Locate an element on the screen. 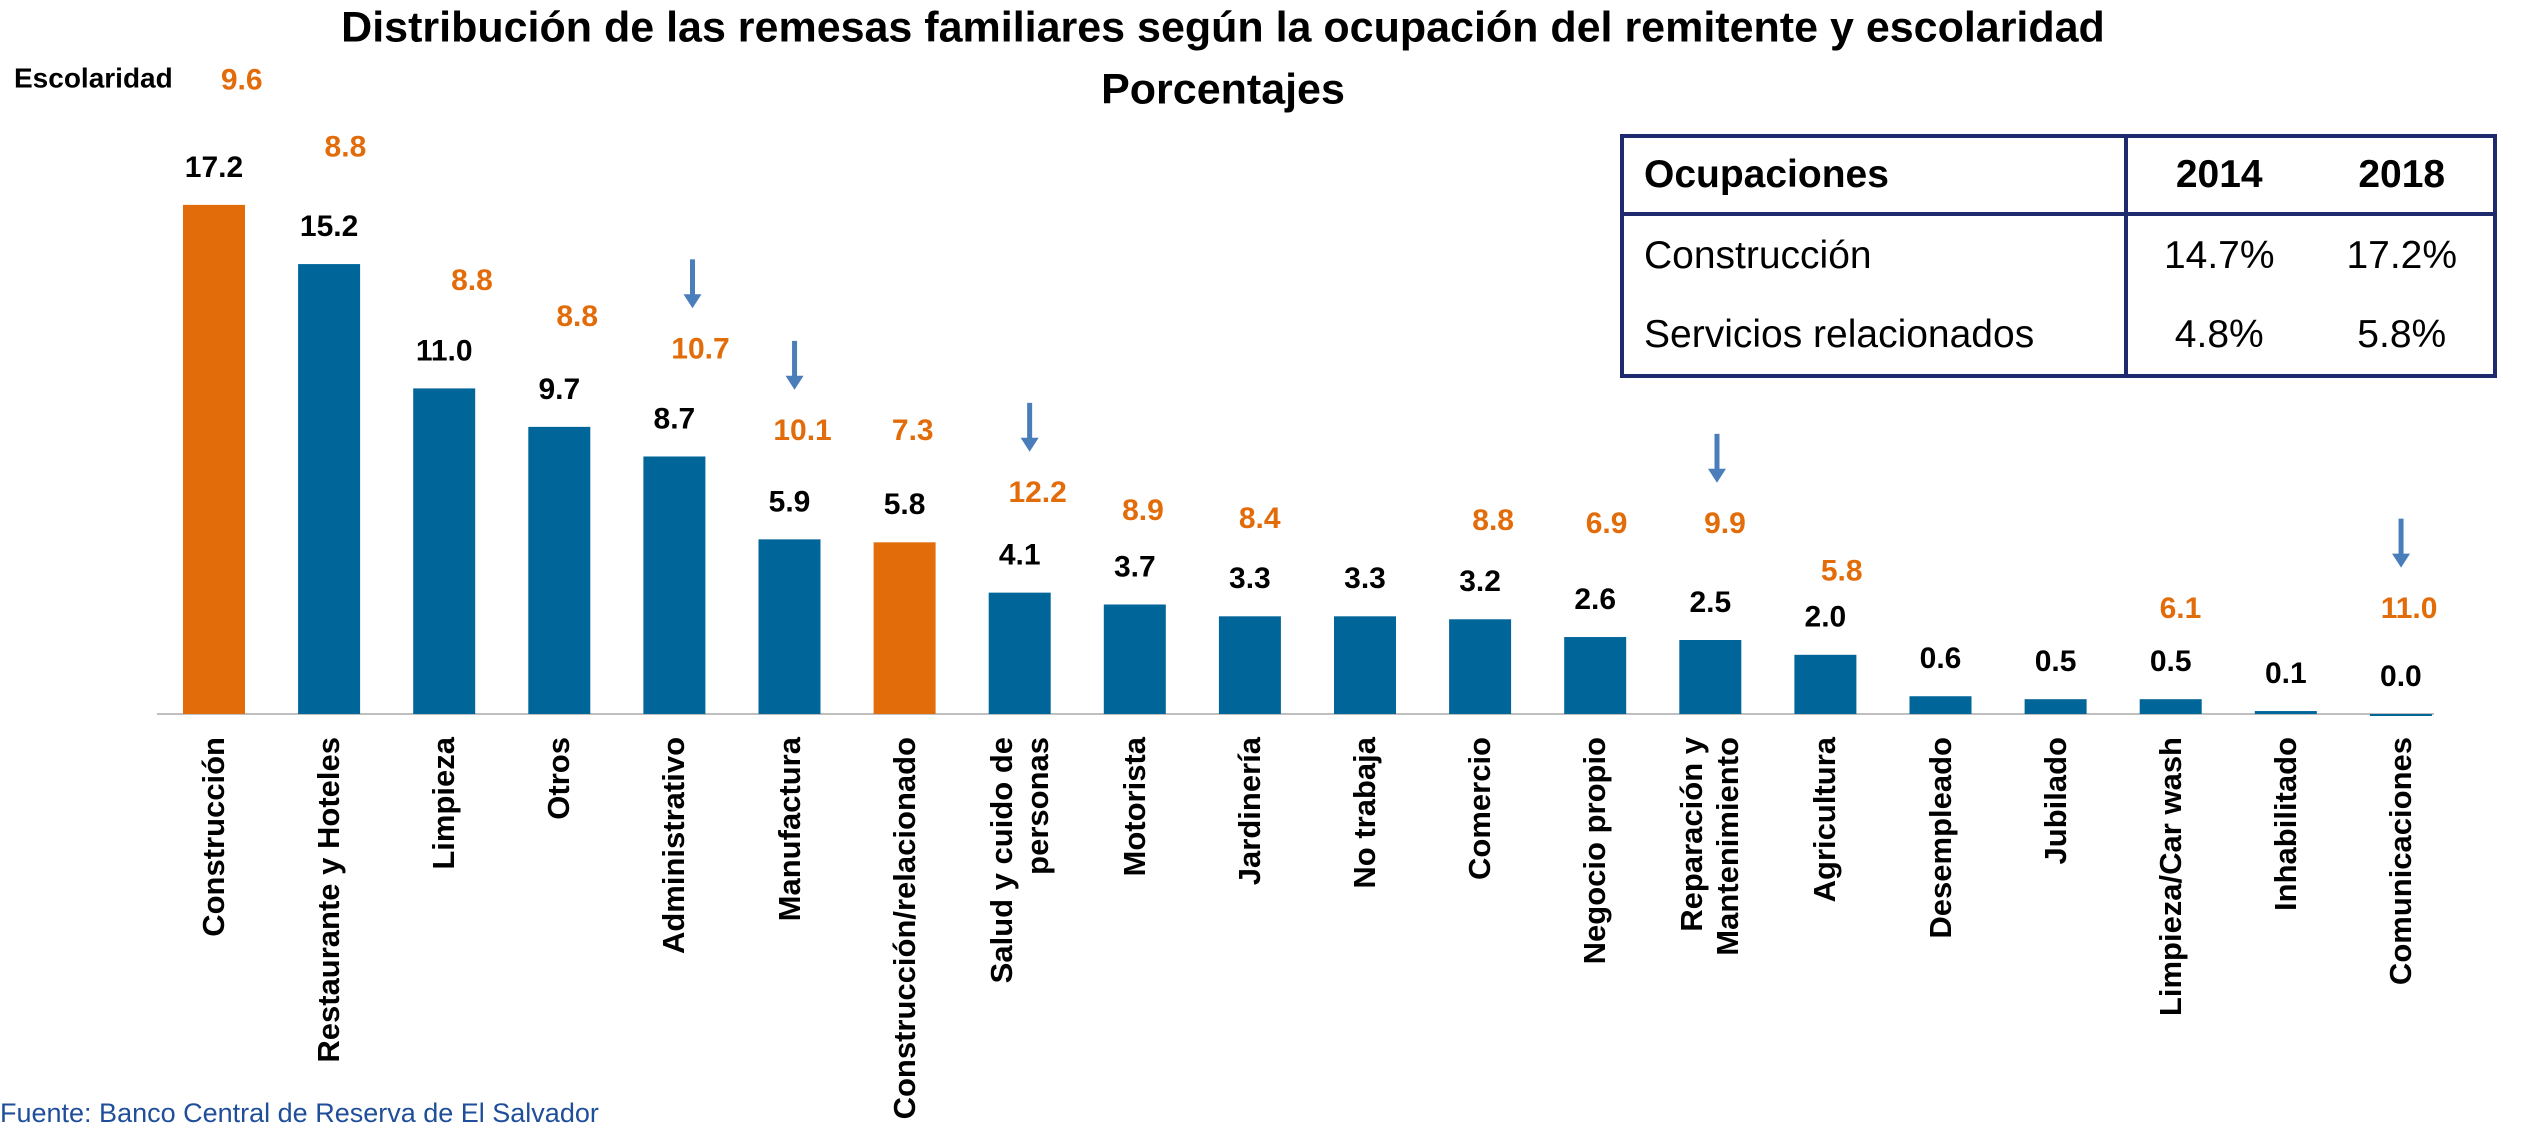  cell: 17.2% is located at coordinates (2402, 255).